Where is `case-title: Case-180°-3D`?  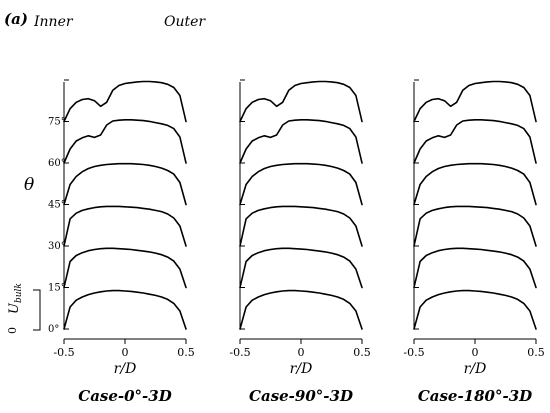 case-title: Case-180°-3D is located at coordinates (475, 396).